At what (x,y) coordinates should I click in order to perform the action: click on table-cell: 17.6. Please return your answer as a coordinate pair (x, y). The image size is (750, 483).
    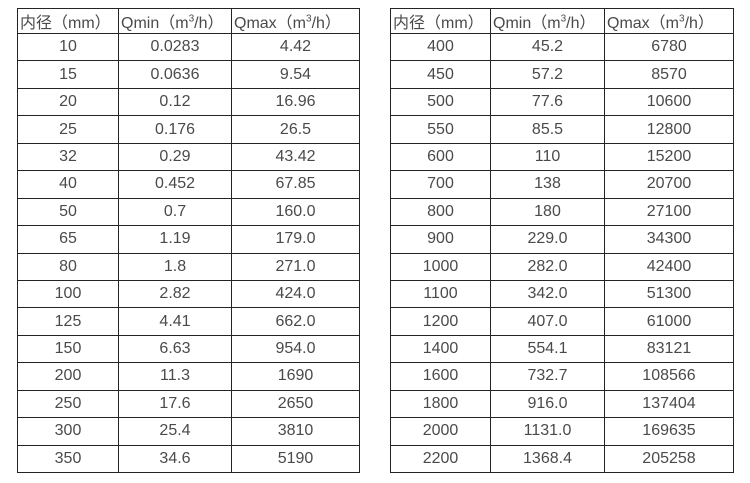
    Looking at the image, I should click on (175, 404).